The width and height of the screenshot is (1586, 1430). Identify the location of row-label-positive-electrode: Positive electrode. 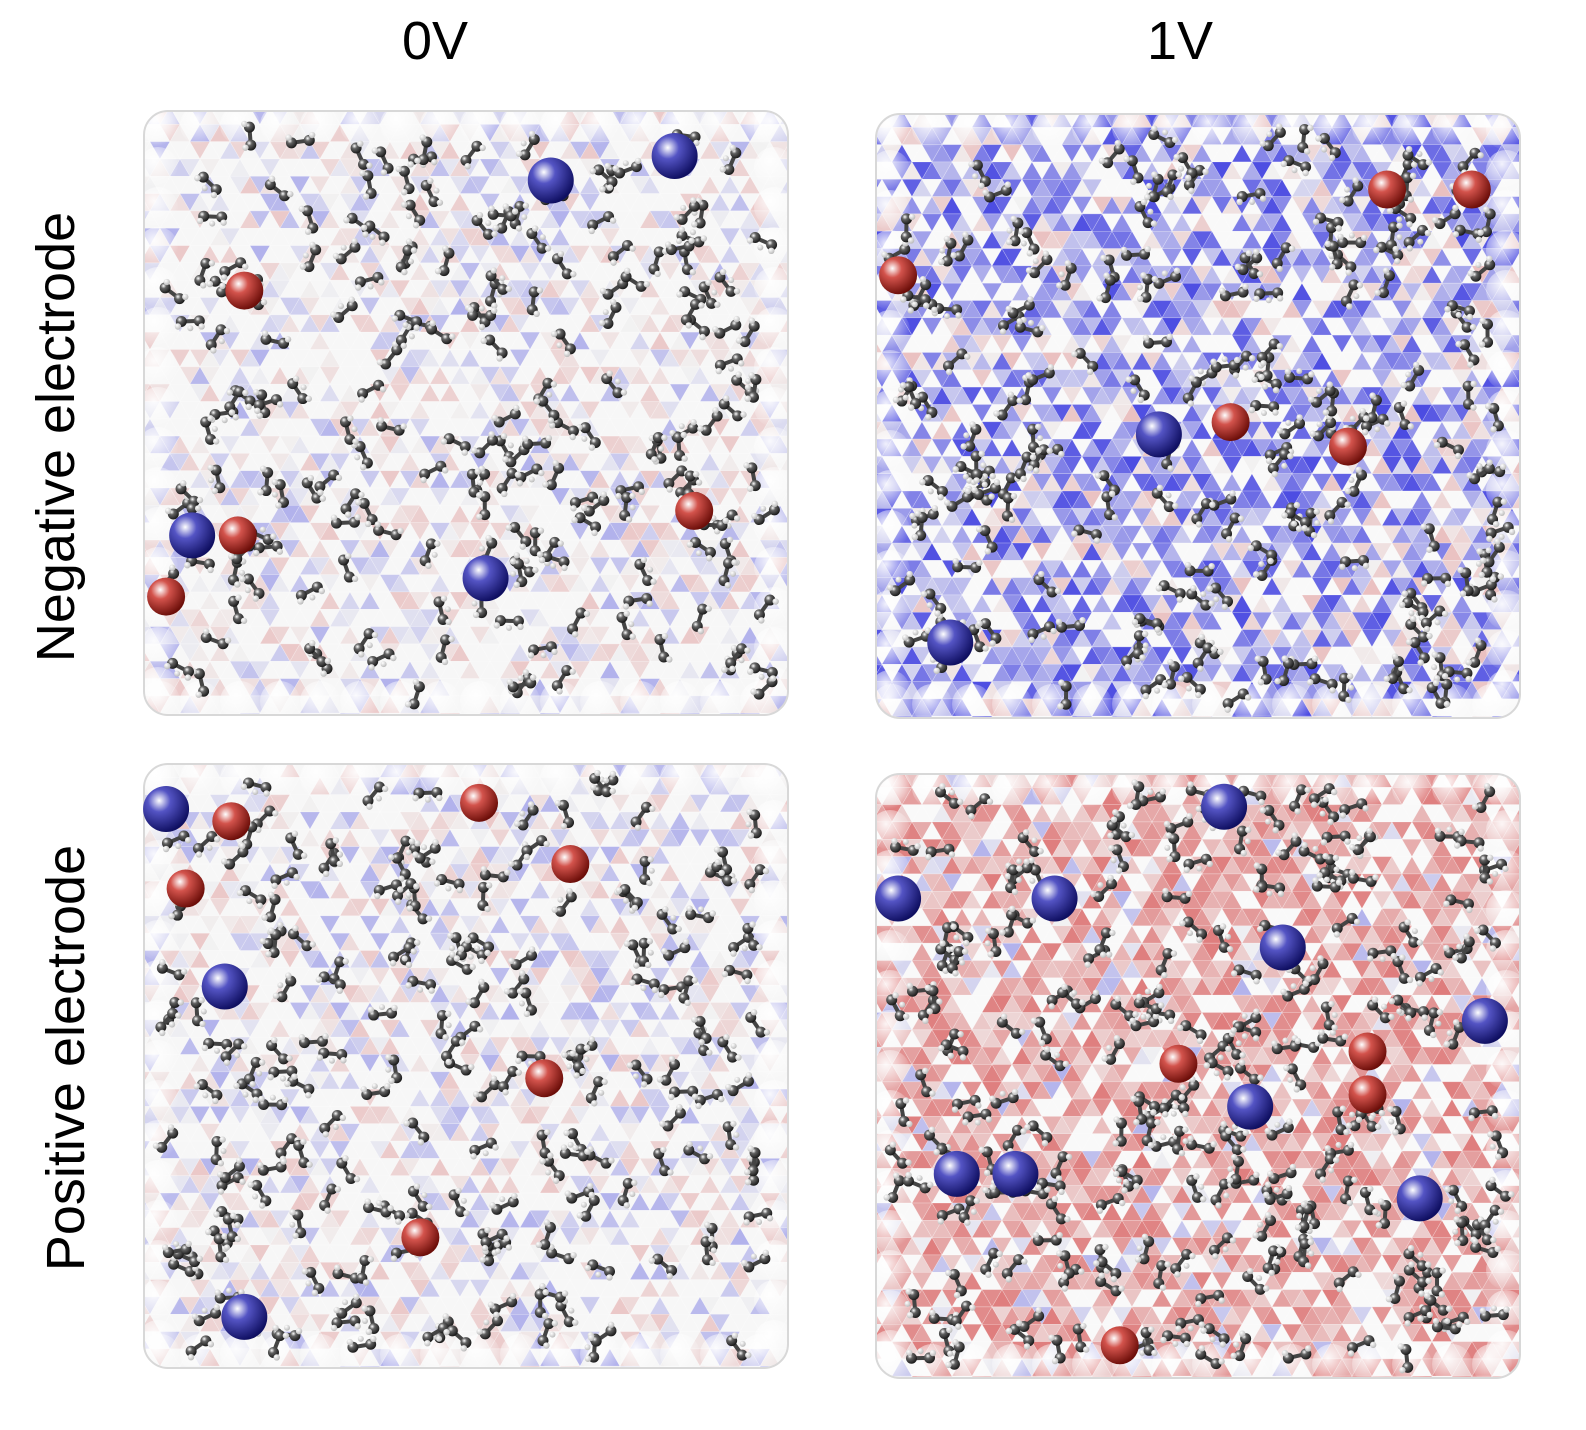
(66, 1058).